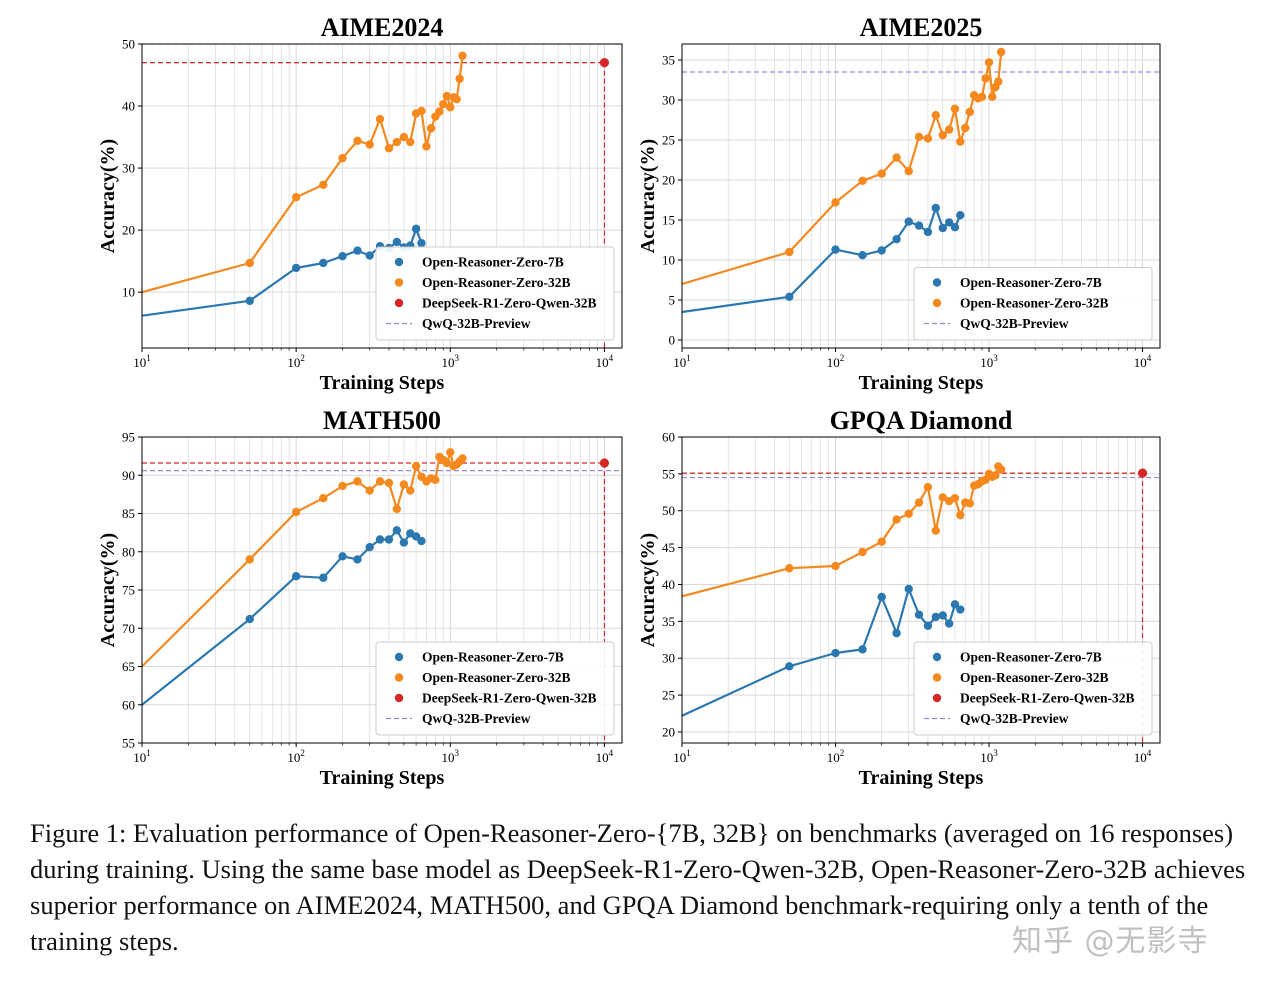 This screenshot has width=1281, height=986. I want to click on chart-title: MATH500, so click(382, 420).